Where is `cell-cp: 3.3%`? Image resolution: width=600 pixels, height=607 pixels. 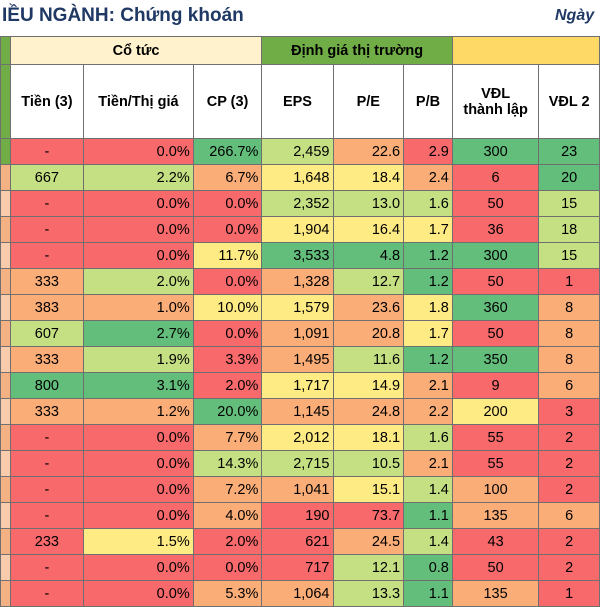
cell-cp: 3.3% is located at coordinates (227, 359).